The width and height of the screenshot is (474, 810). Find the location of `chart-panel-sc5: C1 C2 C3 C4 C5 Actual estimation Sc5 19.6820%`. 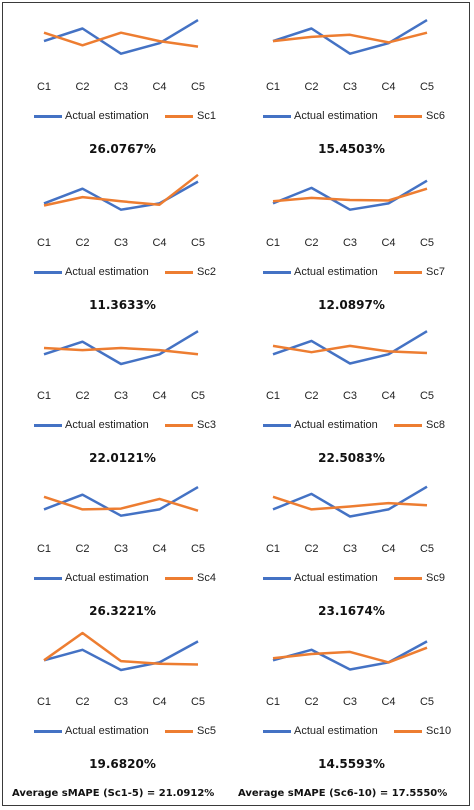

chart-panel-sc5: C1 C2 C3 C4 C5 Actual estimation Sc5 19.6820% is located at coordinates (122, 704).